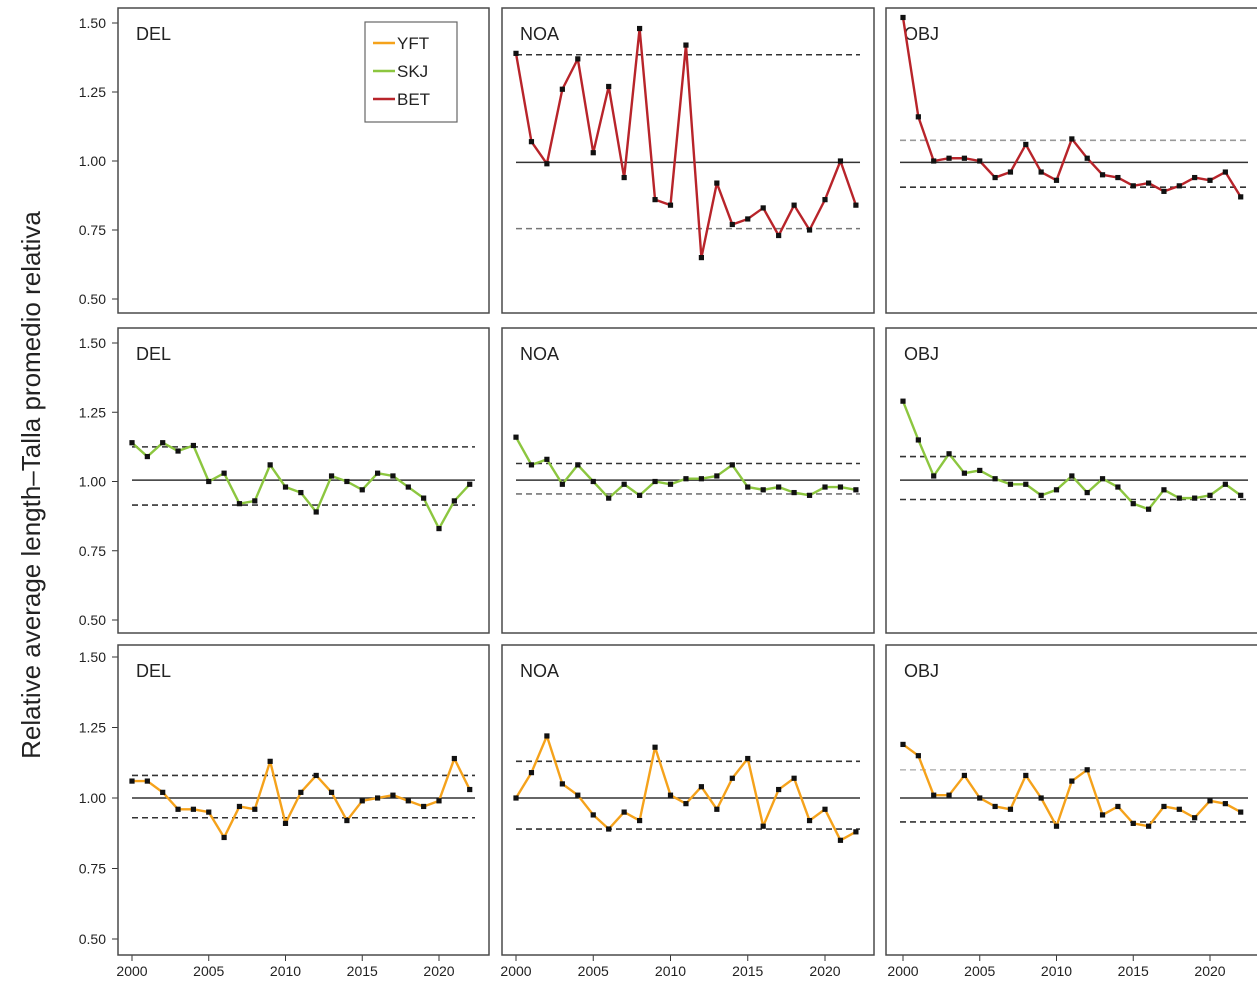 This screenshot has width=1257, height=986. What do you see at coordinates (92, 299) in the screenshot?
I see `y-tick-label: 0.50` at bounding box center [92, 299].